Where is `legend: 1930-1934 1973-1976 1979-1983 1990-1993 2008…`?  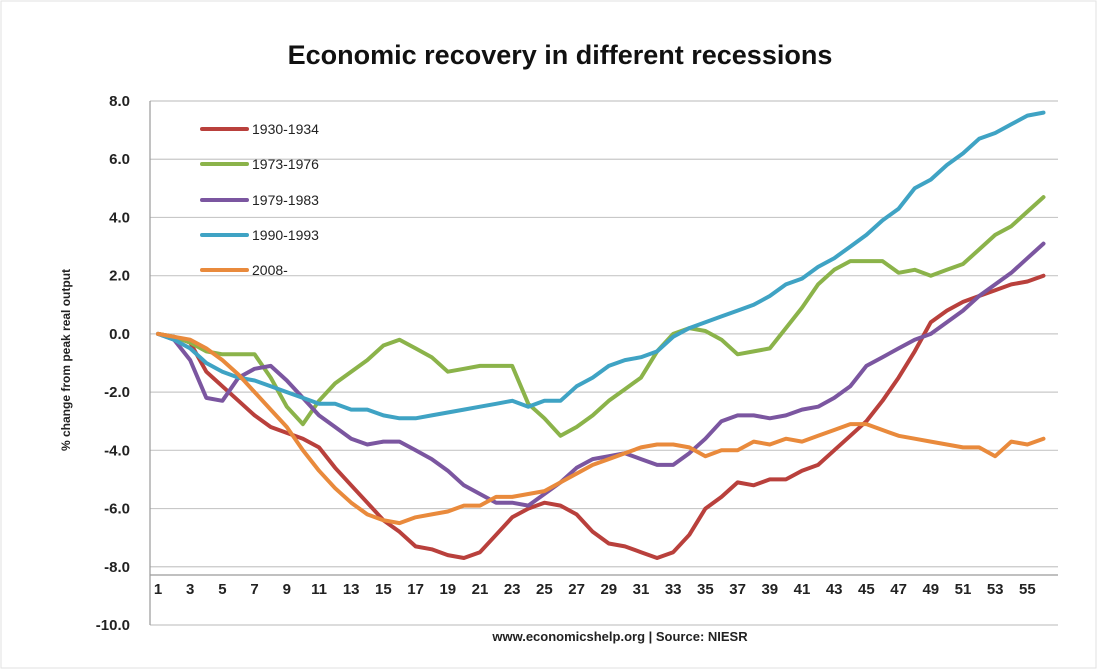 legend: 1930-1934 1973-1976 1979-1983 1990-1993 2008… is located at coordinates (259, 199).